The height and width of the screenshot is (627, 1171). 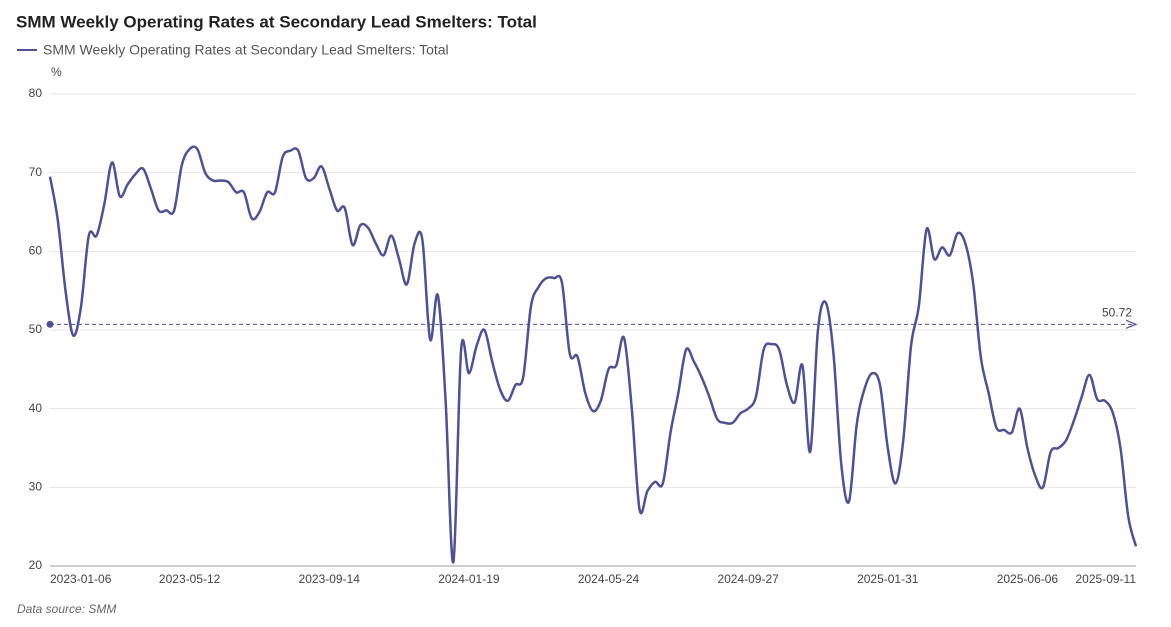 What do you see at coordinates (190, 579) in the screenshot?
I see `x-tick-label: 2023-05-12` at bounding box center [190, 579].